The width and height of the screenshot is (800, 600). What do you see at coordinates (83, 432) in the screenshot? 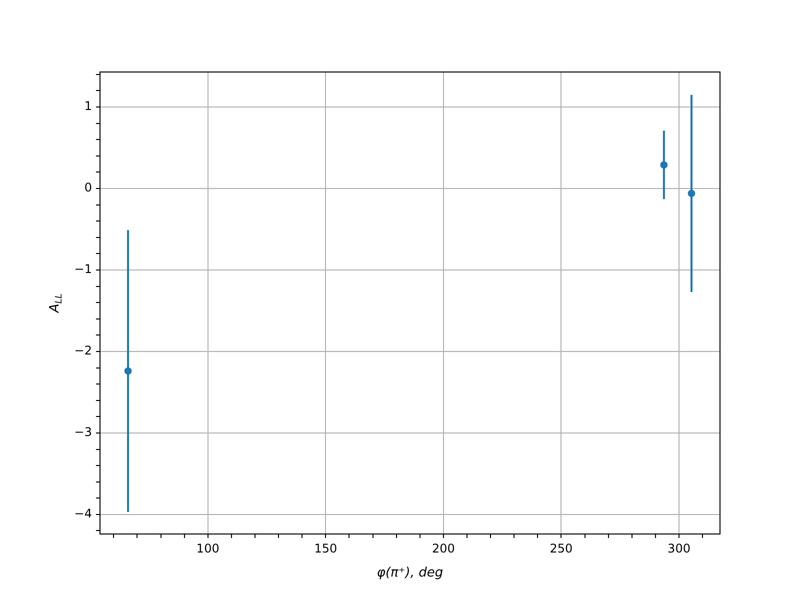
I see `y-tick-label: −3` at bounding box center [83, 432].